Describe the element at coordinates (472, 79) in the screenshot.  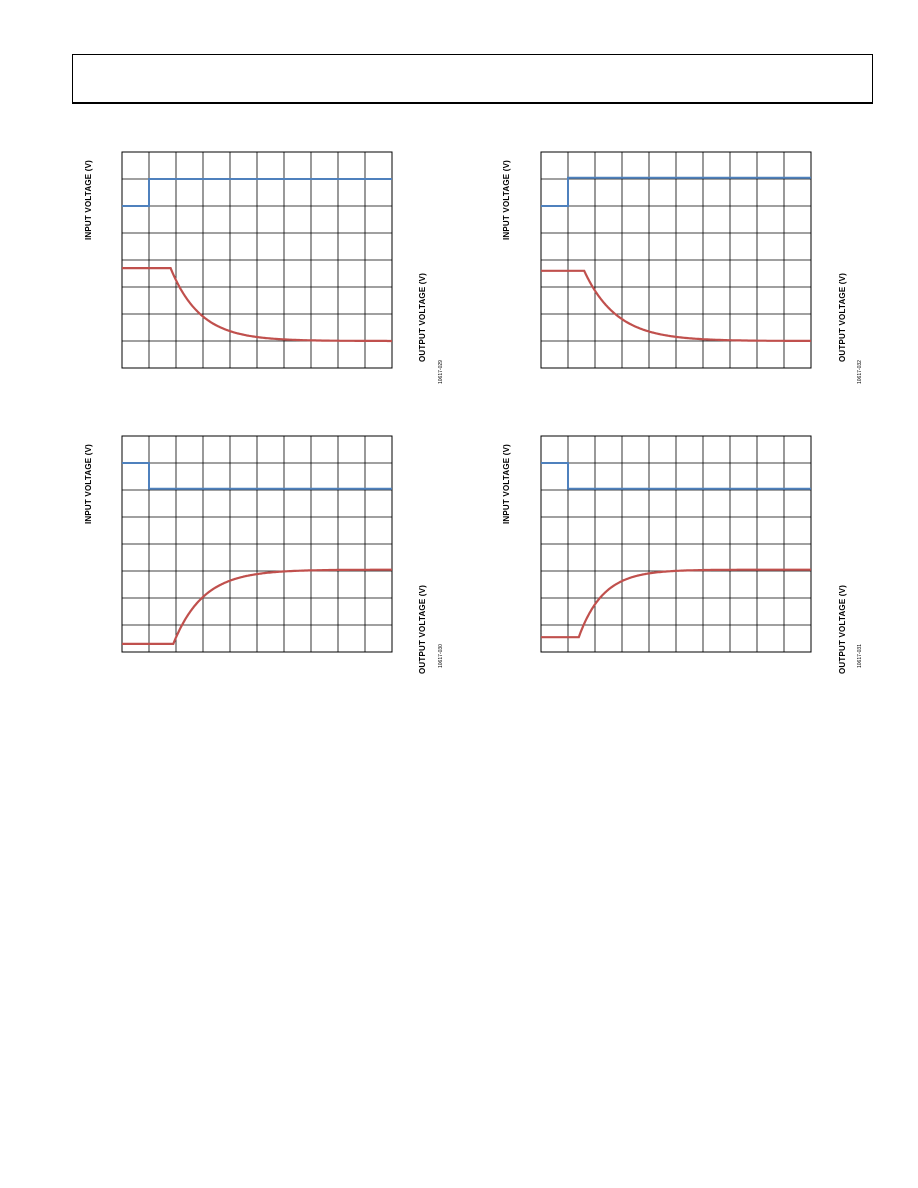
I see `page-header` at that location.